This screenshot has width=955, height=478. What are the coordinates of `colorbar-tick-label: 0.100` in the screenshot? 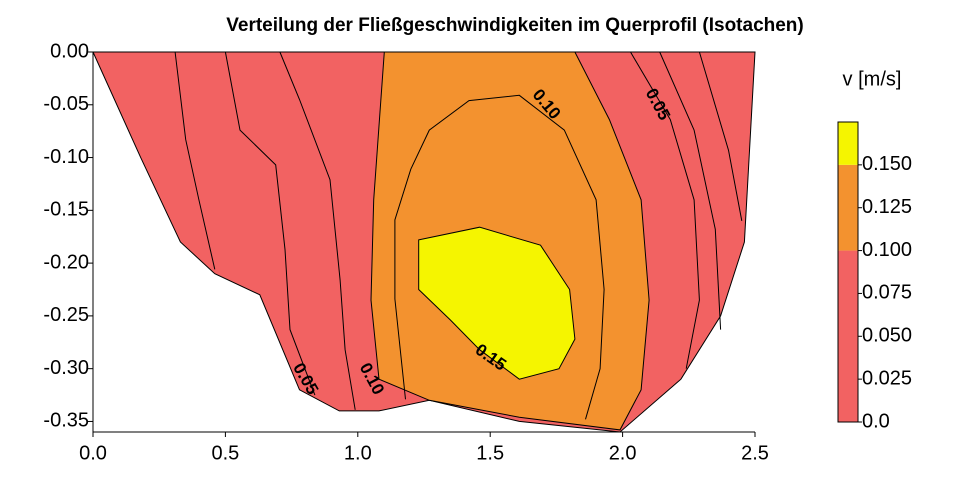 It's located at (887, 250).